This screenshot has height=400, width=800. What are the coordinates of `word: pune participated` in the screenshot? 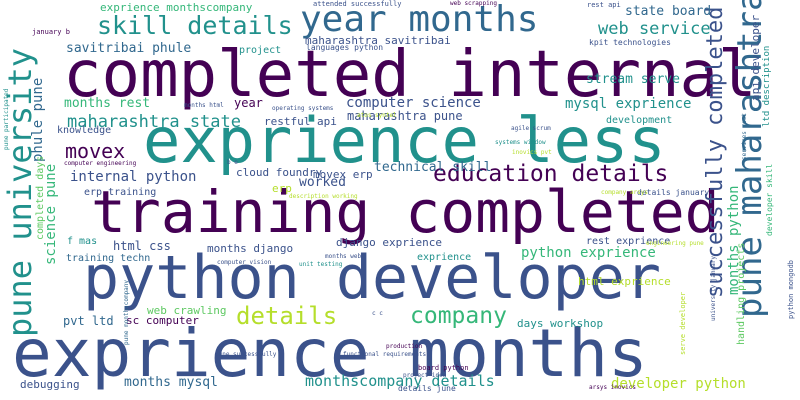 It's located at (6, 119).